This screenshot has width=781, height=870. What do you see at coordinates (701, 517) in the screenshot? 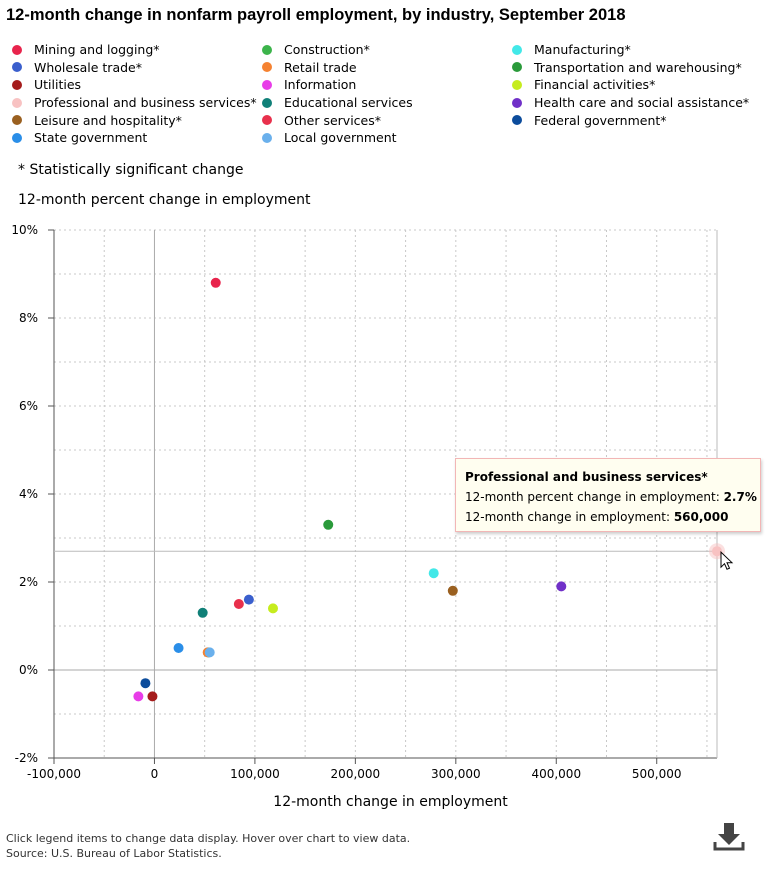
I see `tooltip-change-value: 560,000` at bounding box center [701, 517].